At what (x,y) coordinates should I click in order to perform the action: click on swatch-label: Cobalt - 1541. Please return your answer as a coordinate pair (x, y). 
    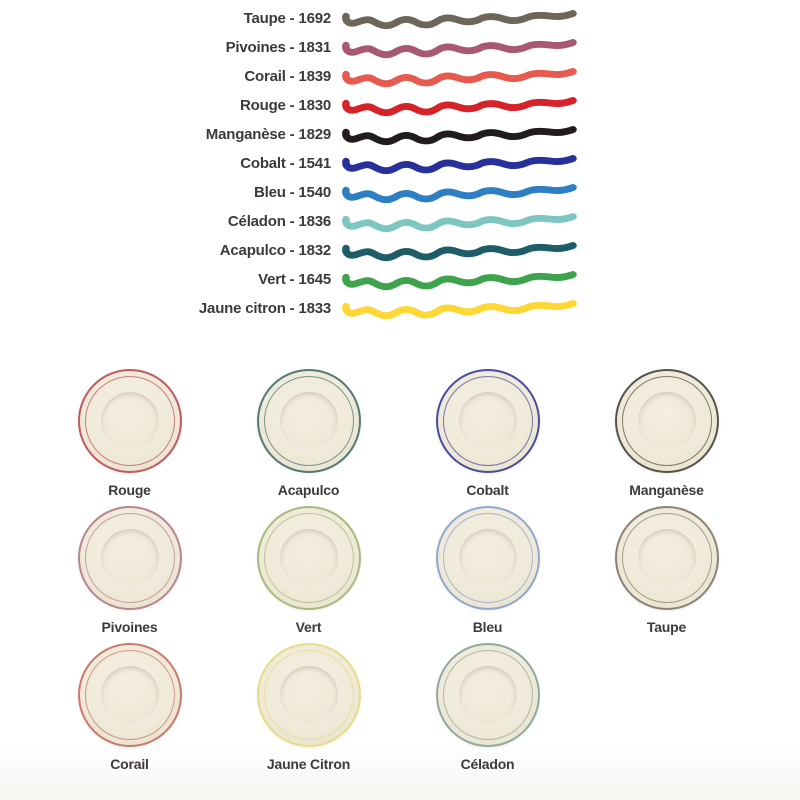
    Looking at the image, I should click on (285, 163).